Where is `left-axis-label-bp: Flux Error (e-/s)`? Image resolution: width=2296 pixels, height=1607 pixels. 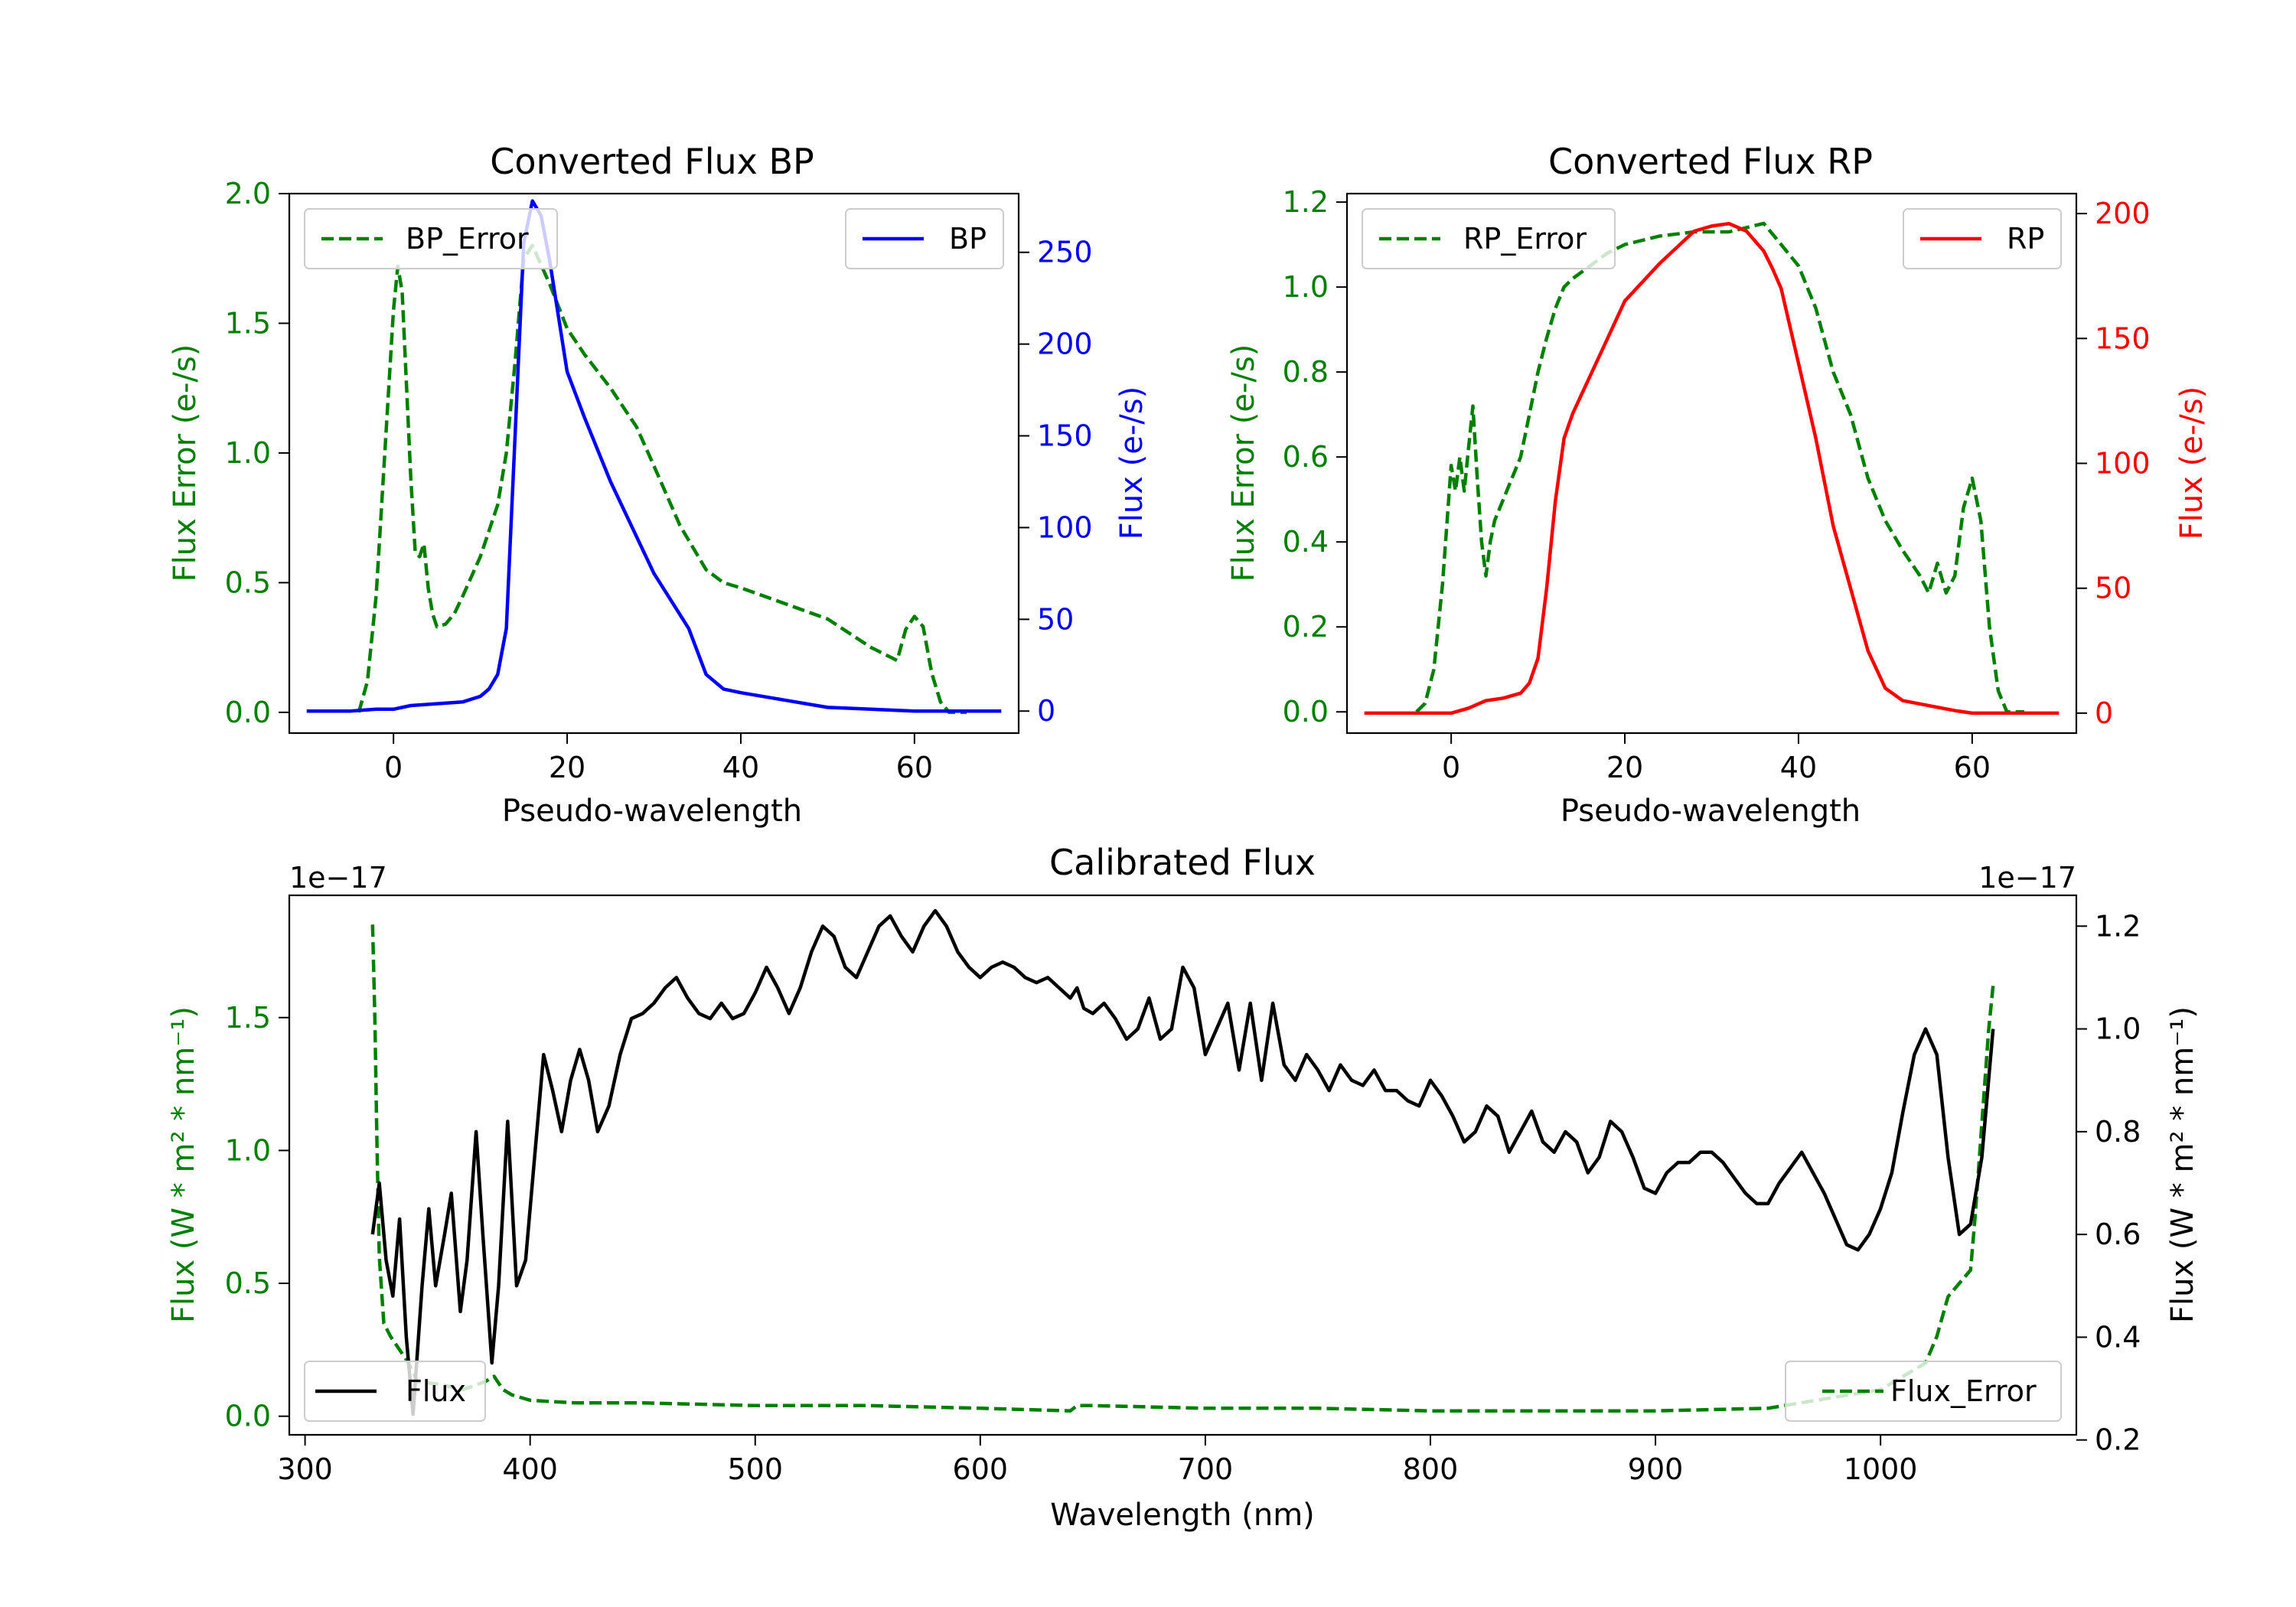 left-axis-label-bp: Flux Error (e-/s) is located at coordinates (185, 463).